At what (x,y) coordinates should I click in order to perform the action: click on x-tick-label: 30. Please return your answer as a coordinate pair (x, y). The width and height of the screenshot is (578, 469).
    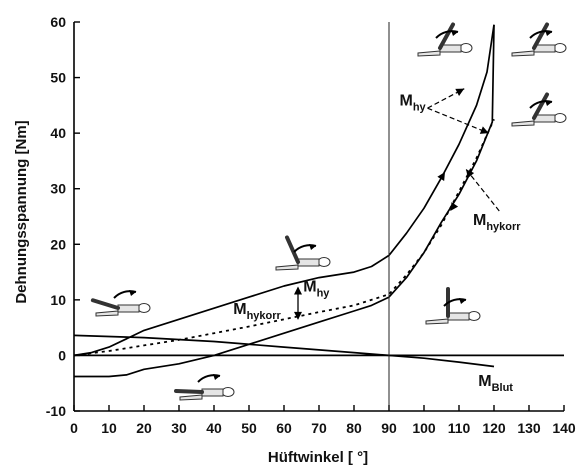
    Looking at the image, I should click on (179, 428).